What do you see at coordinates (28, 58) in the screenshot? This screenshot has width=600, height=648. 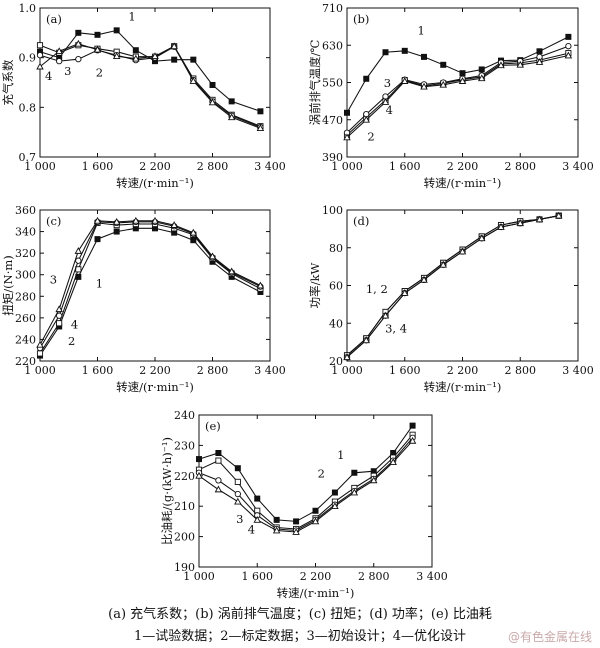 I see `y-tick-label: 0.9` at bounding box center [28, 58].